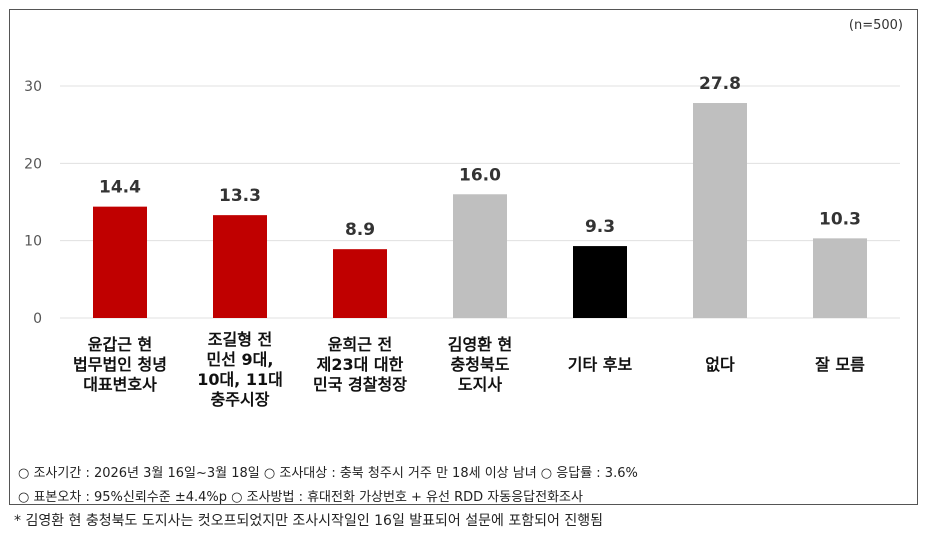 The width and height of the screenshot is (927, 533). What do you see at coordinates (120, 364) in the screenshot?
I see `category-label: 윤갑근 현 법무법인 청녕 대표변호사` at bounding box center [120, 364].